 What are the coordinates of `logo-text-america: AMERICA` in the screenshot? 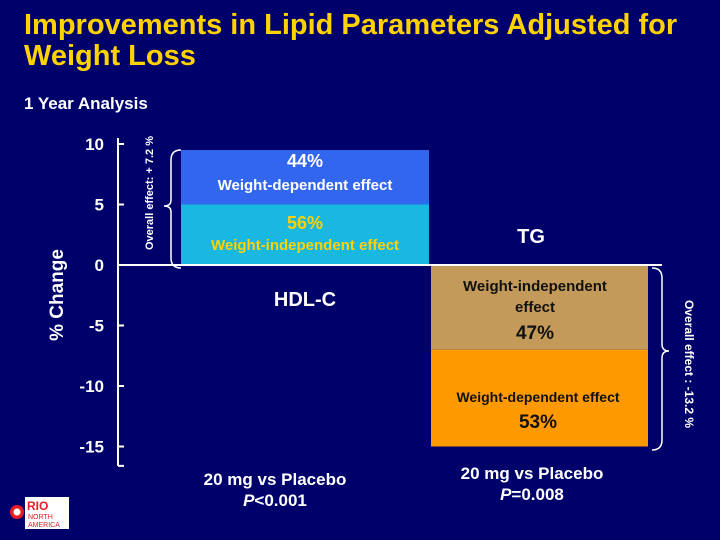 It's located at (44, 525).